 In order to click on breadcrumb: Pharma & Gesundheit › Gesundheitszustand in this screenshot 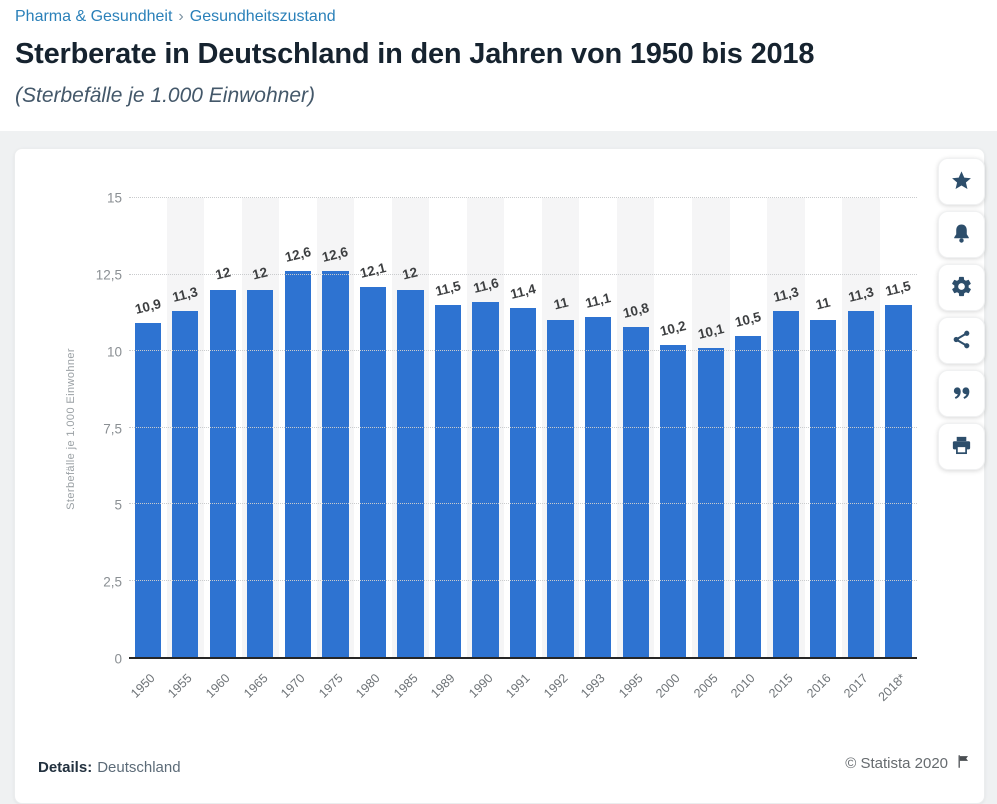, I will do `click(498, 17)`.